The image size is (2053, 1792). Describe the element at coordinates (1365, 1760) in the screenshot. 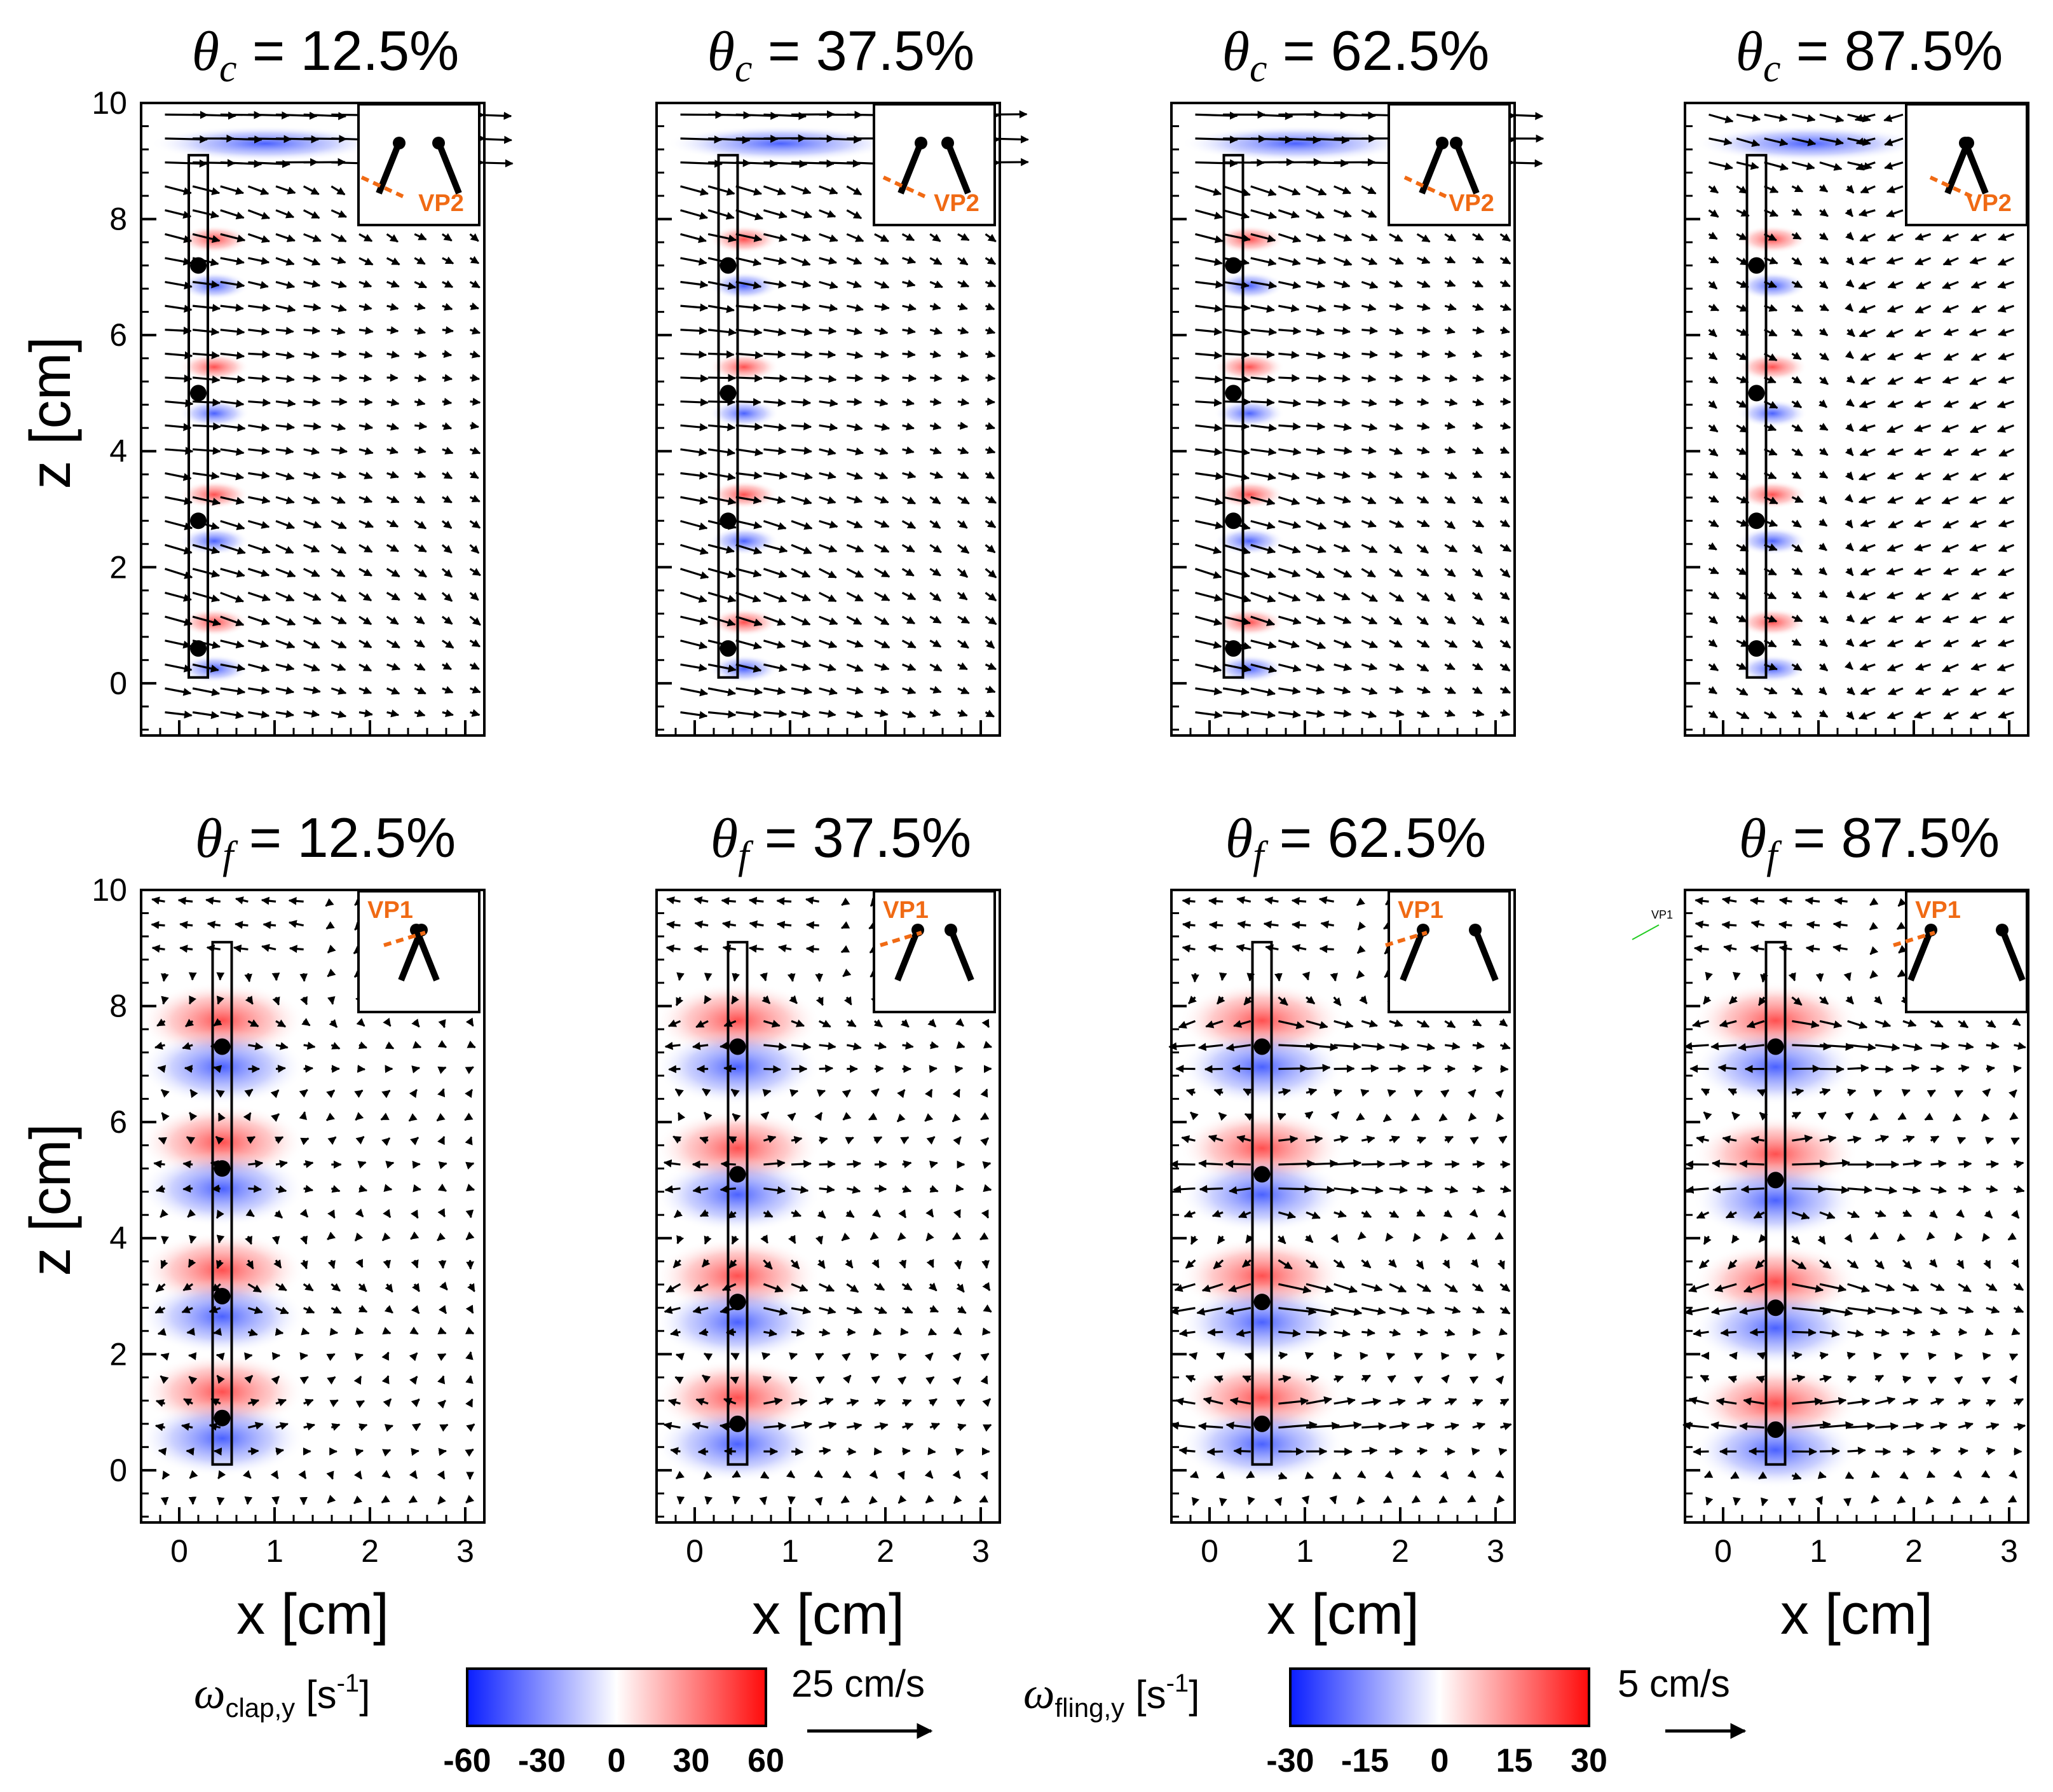

I see `colorbar-tick-label: -15` at that location.